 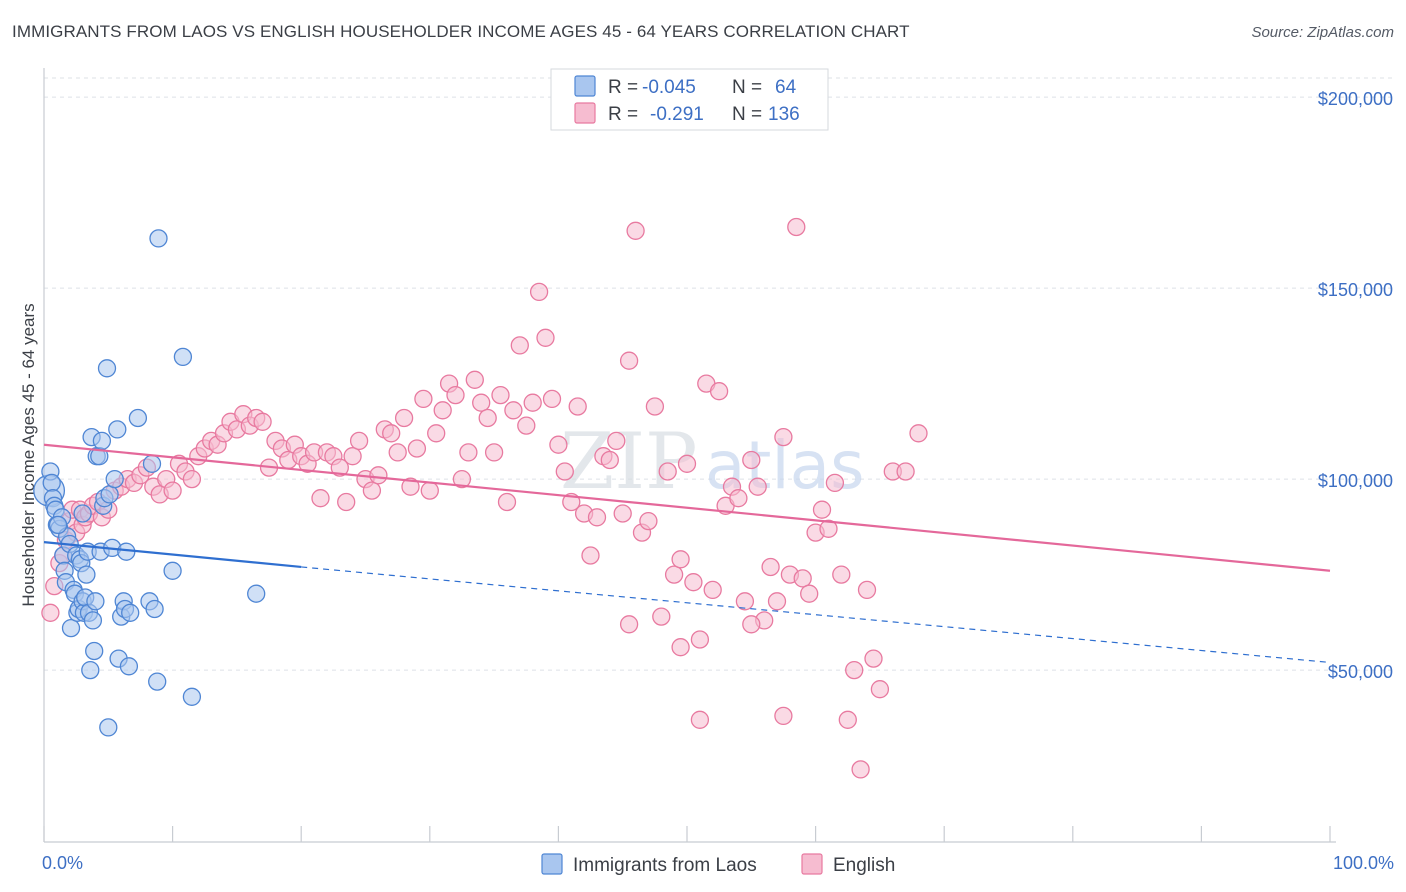 I want to click on english-trend, so click(x=687, y=507).